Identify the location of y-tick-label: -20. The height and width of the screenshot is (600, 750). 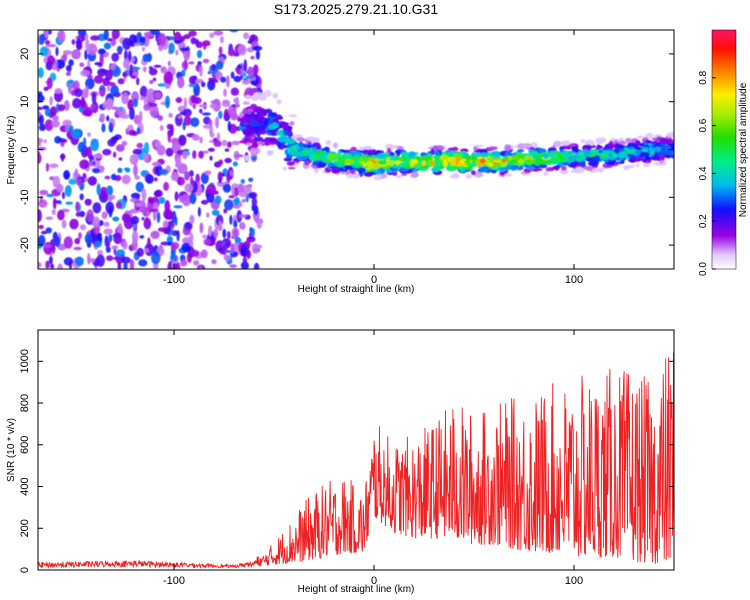
(25, 245).